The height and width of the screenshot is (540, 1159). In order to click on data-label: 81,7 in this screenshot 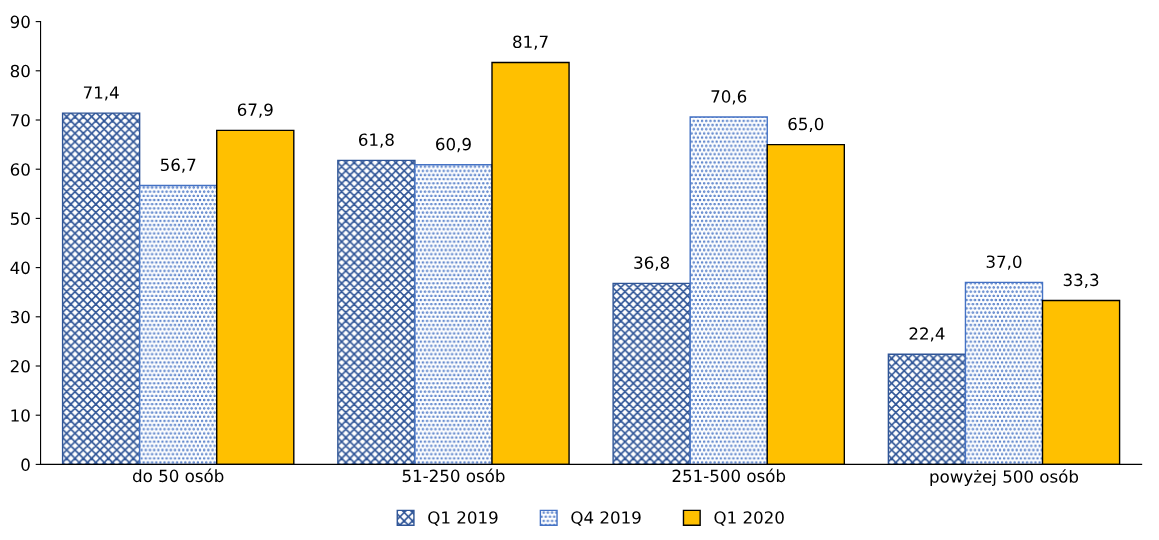, I will do `click(530, 42)`.